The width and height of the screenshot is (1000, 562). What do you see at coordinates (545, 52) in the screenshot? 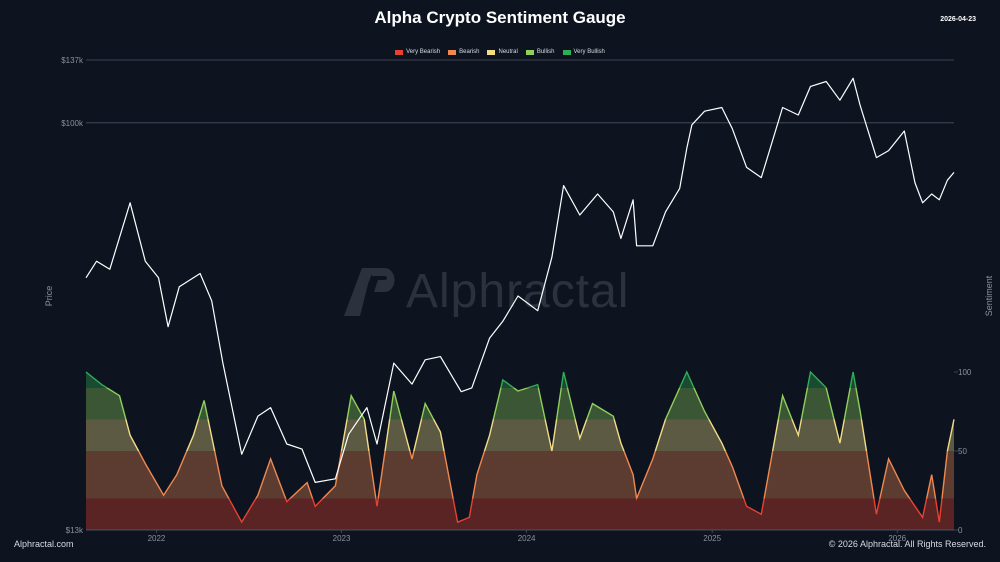
I see `legend-label: Bullish` at bounding box center [545, 52].